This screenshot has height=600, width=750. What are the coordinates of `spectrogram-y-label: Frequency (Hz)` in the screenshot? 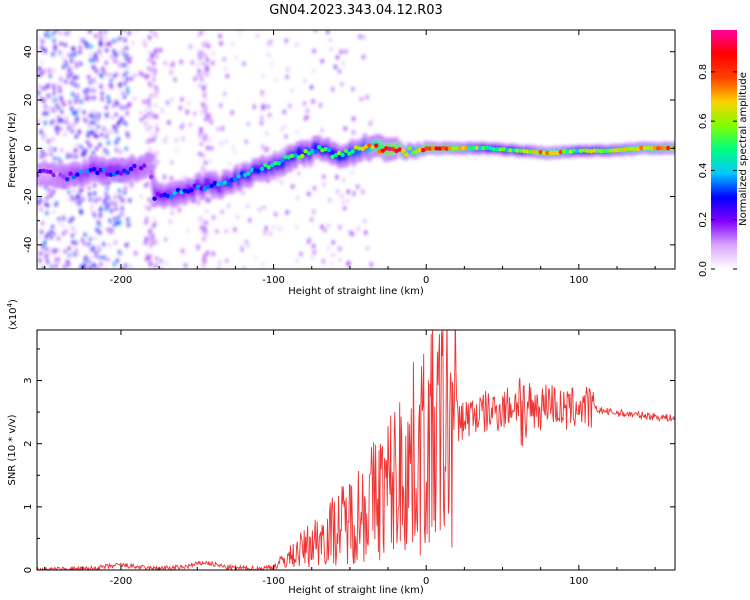 It's located at (12, 150).